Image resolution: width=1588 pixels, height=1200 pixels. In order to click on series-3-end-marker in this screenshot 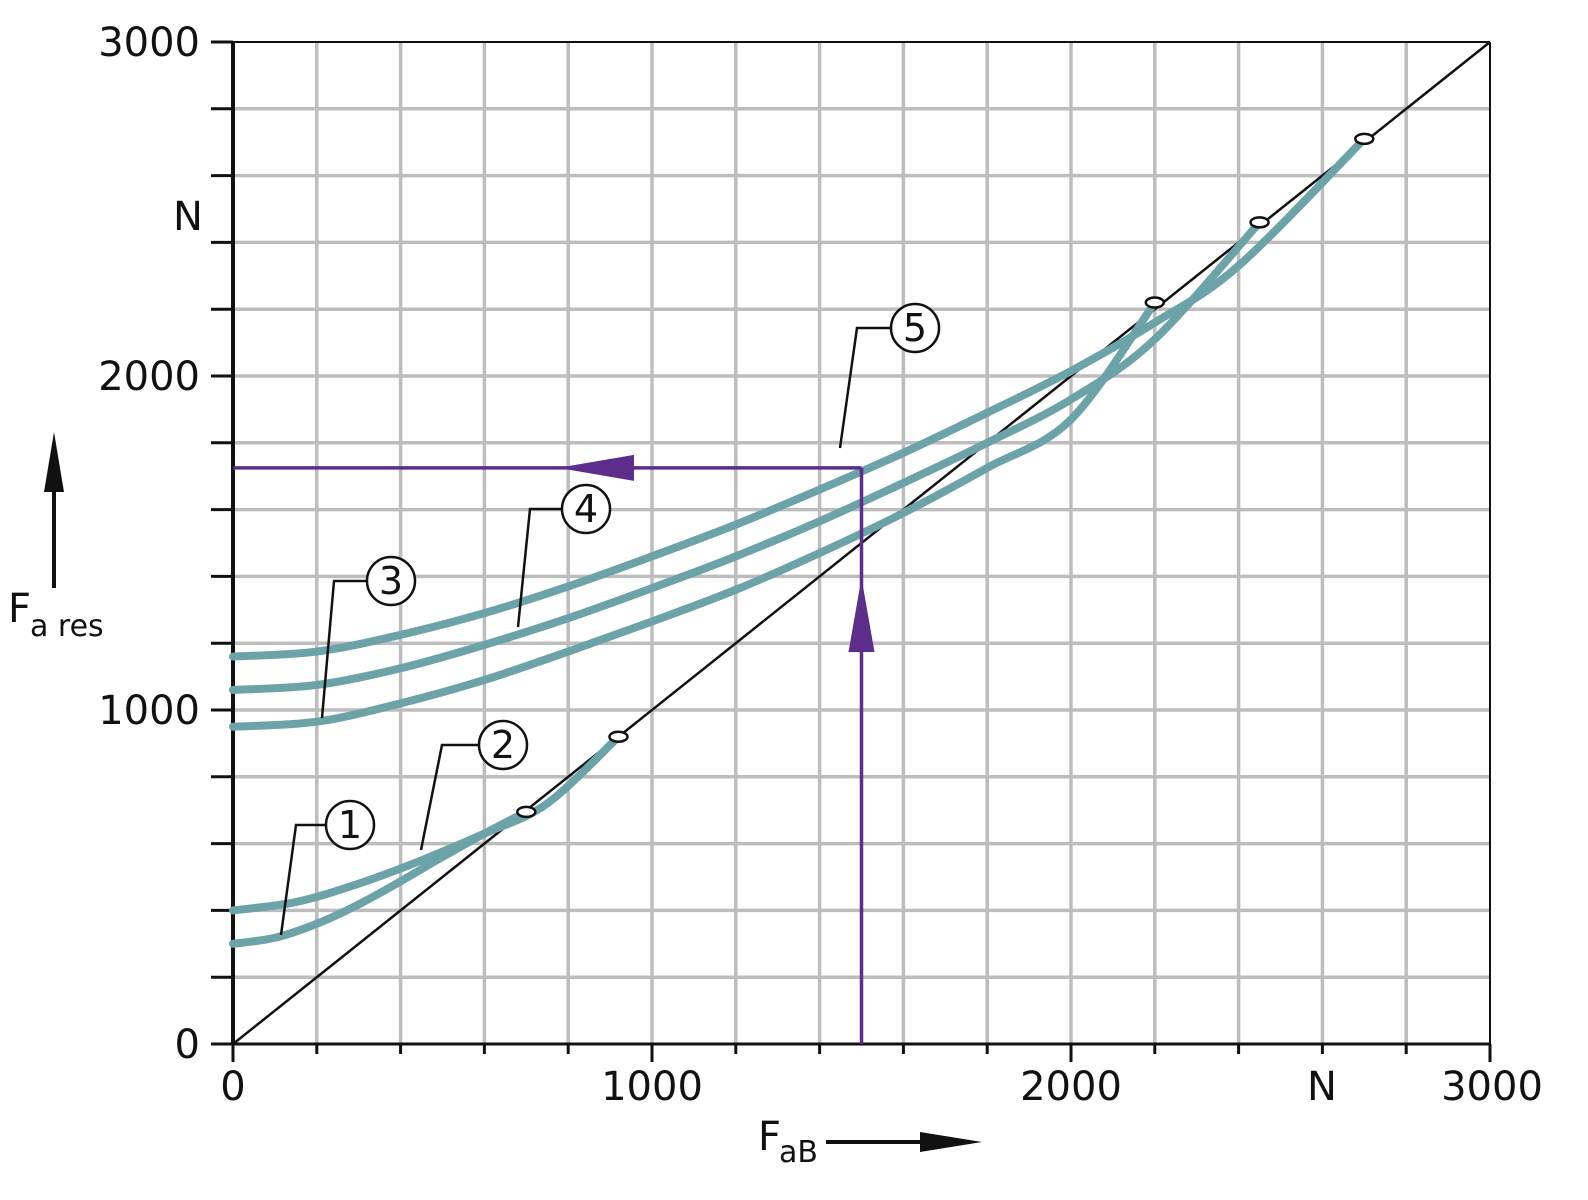, I will do `click(1155, 302)`.